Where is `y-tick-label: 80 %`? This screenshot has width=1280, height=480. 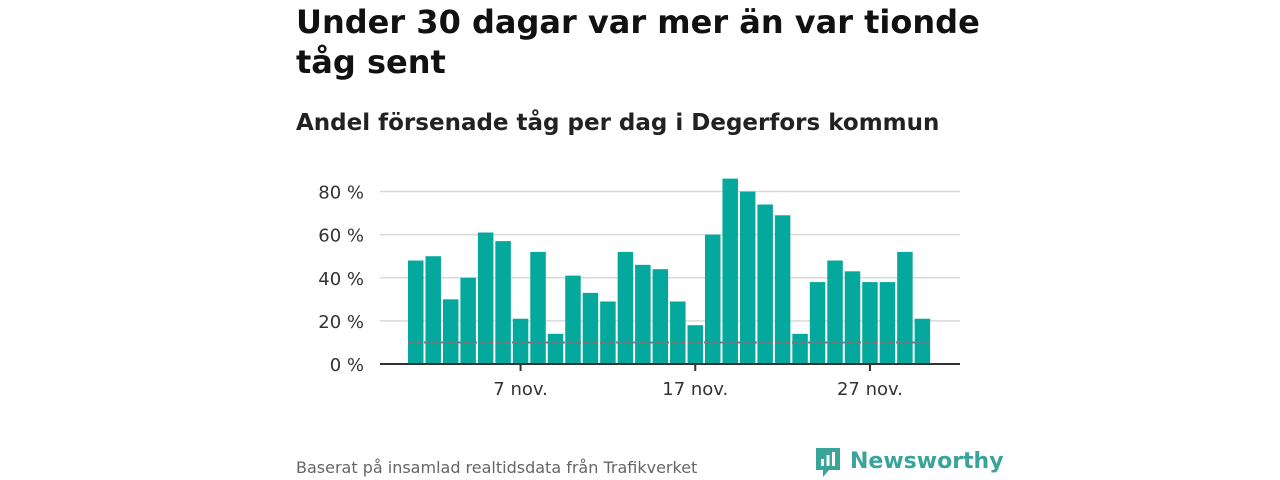
y-tick-label: 80 % is located at coordinates (341, 193).